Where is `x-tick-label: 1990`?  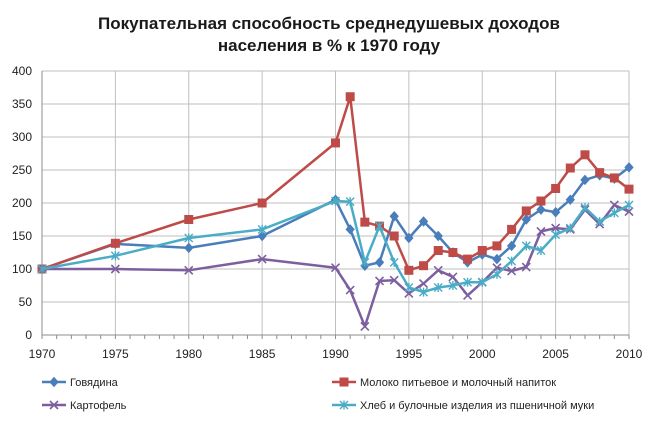 x-tick-label: 1990 is located at coordinates (335, 354).